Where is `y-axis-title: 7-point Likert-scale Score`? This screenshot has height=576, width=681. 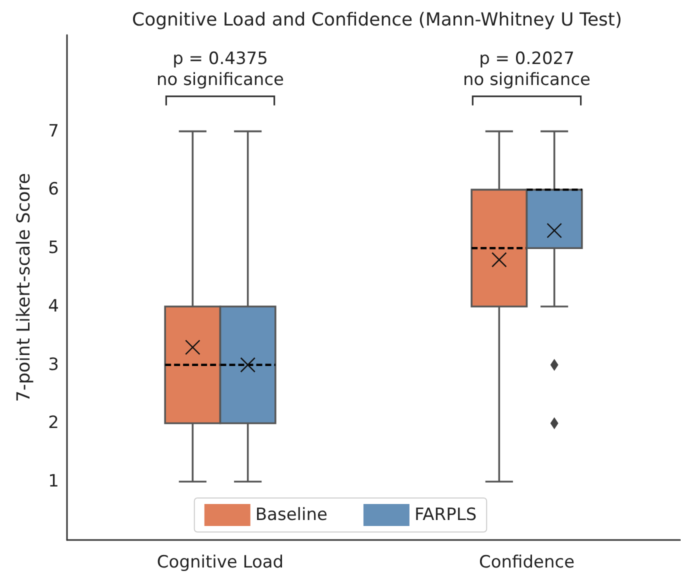 y-axis-title: 7-point Likert-scale Score is located at coordinates (24, 287).